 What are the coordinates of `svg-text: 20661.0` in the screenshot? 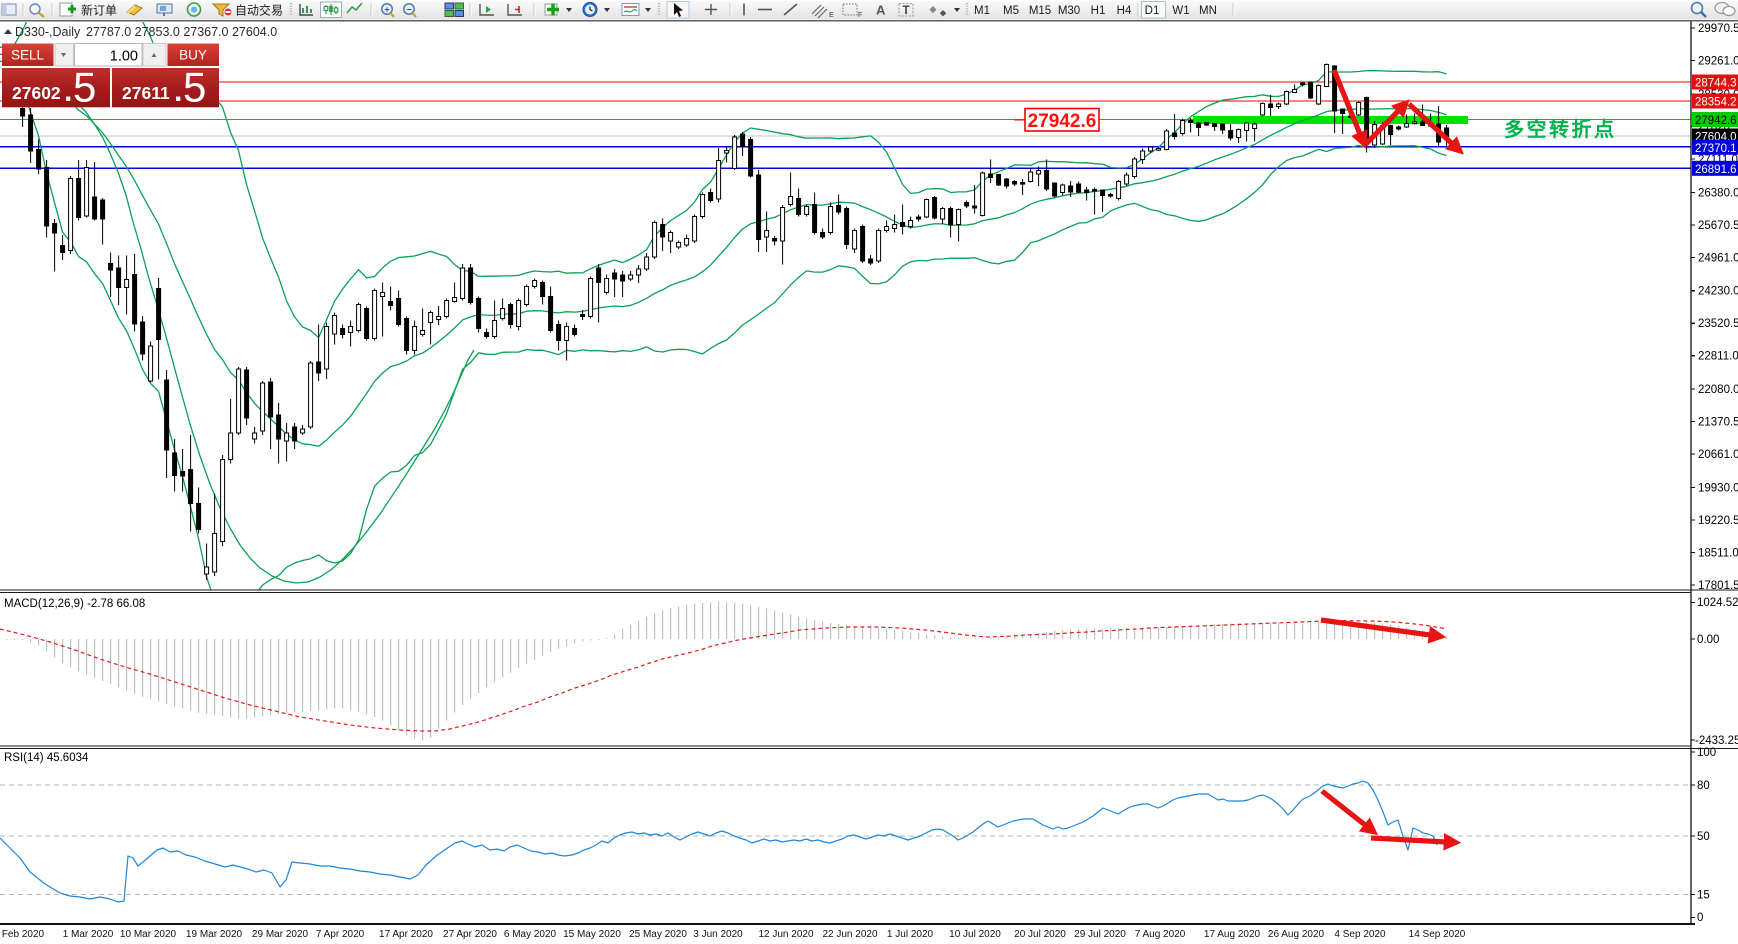 It's located at (1718, 455).